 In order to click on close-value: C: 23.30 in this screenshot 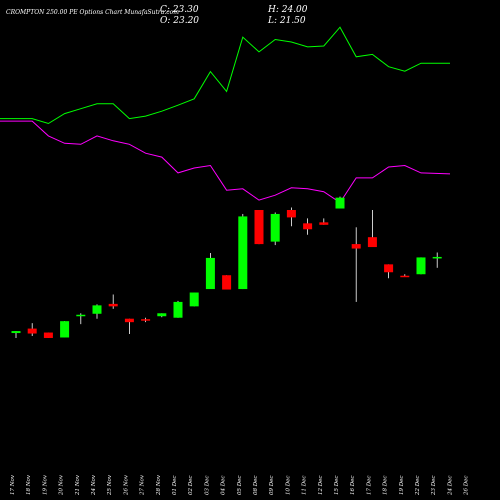, I will do `click(179, 10)`.